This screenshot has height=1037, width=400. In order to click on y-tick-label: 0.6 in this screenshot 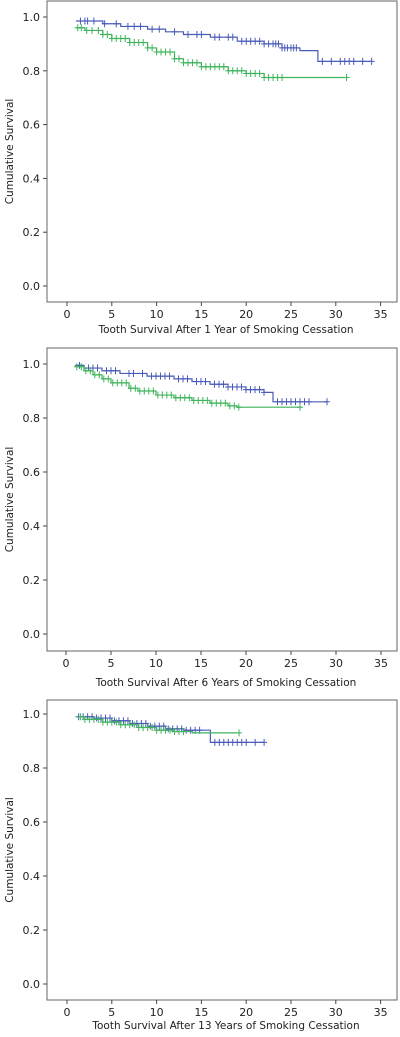, I will do `click(32, 822)`.